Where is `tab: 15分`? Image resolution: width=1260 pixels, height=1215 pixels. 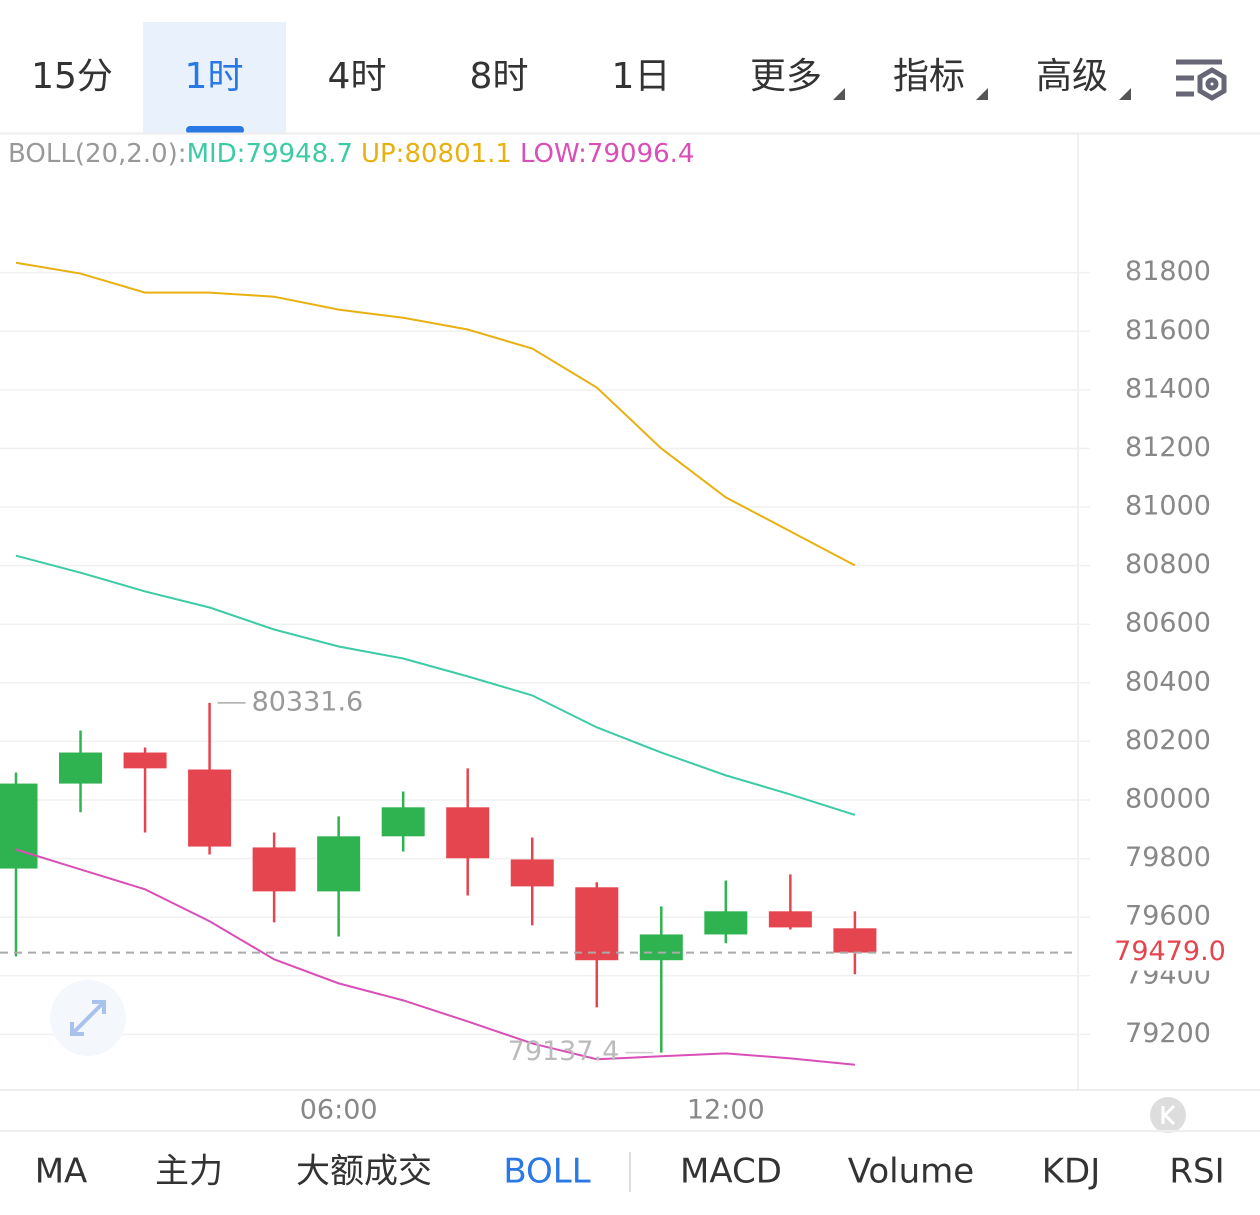
tab: 15分 is located at coordinates (72, 76).